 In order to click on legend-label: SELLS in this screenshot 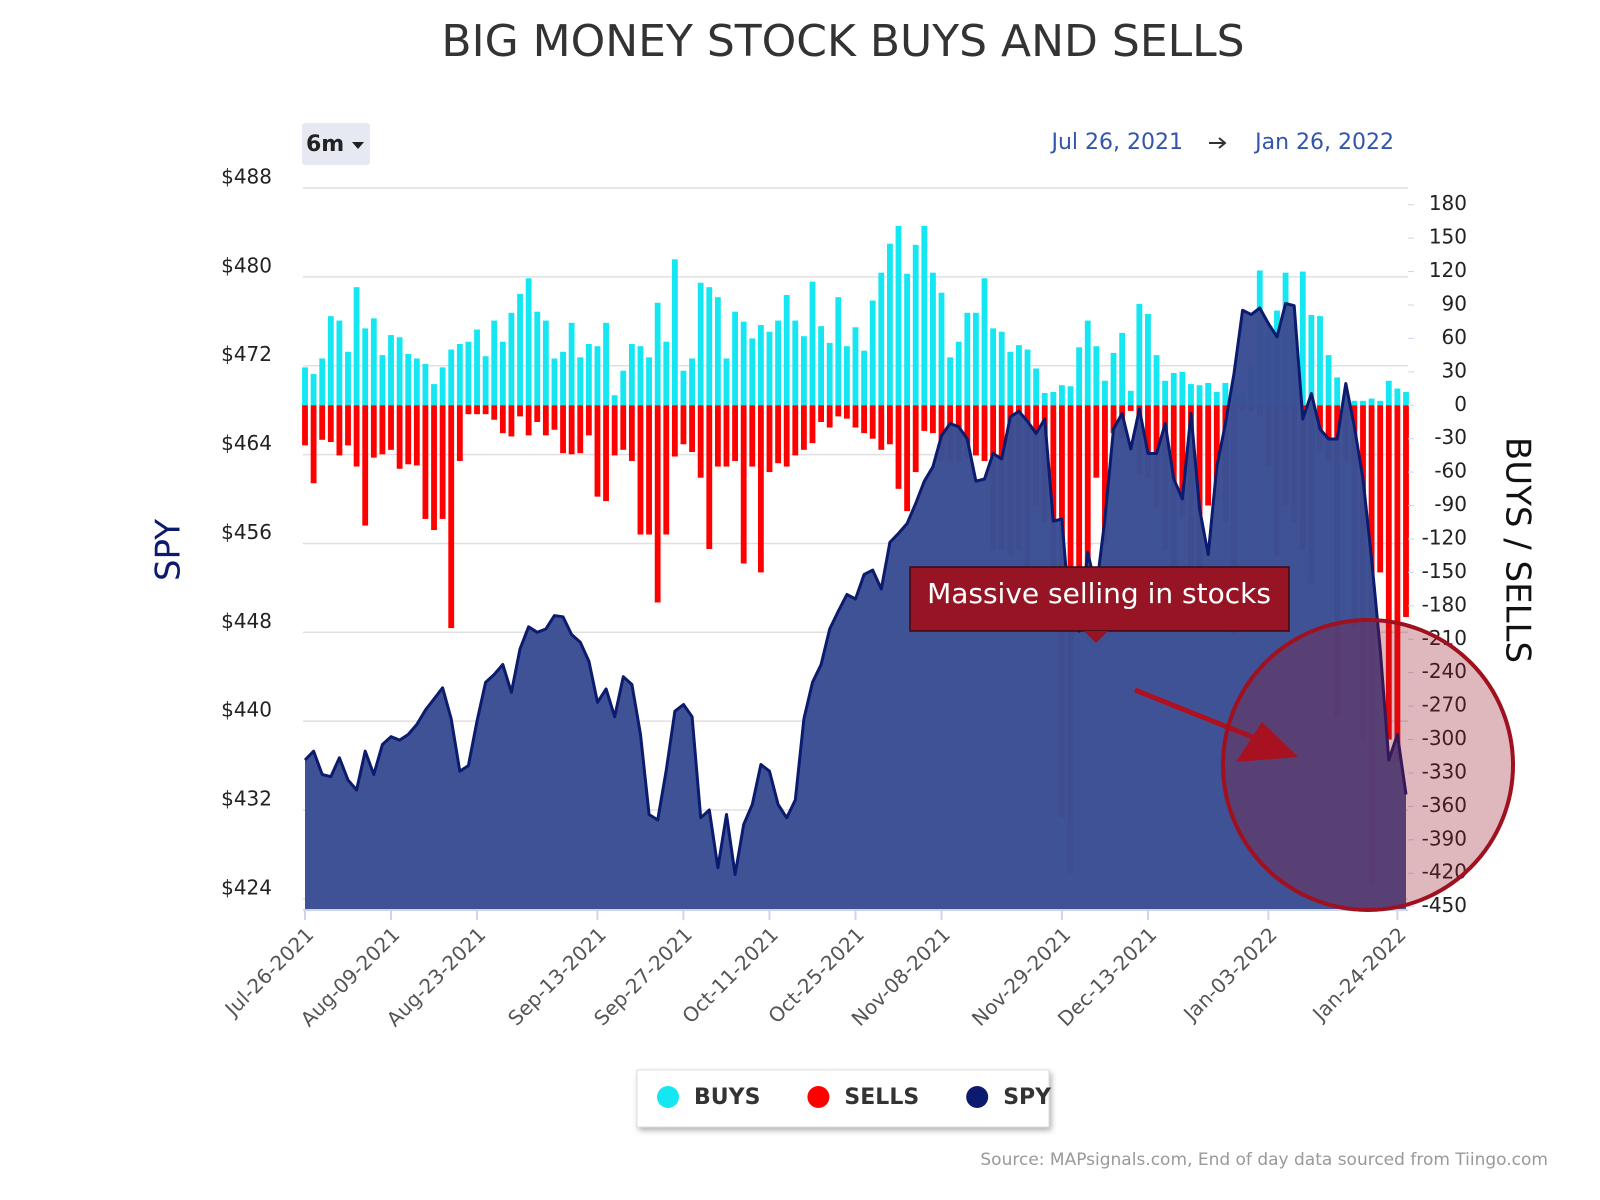, I will do `click(881, 1097)`.